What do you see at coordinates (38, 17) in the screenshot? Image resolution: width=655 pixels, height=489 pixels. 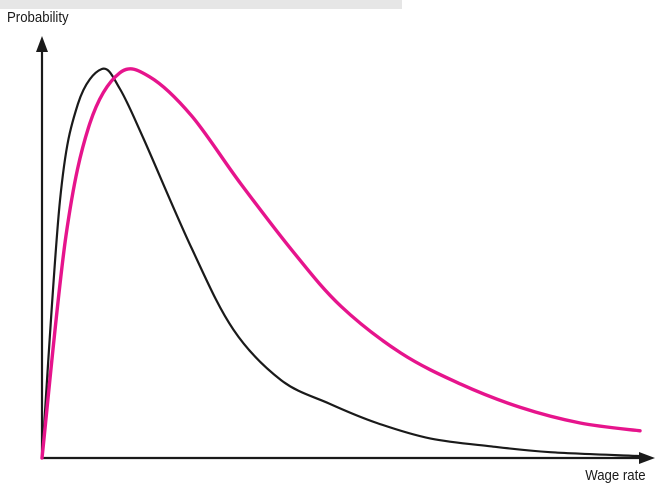 I see `y-axis-label: Probability` at bounding box center [38, 17].